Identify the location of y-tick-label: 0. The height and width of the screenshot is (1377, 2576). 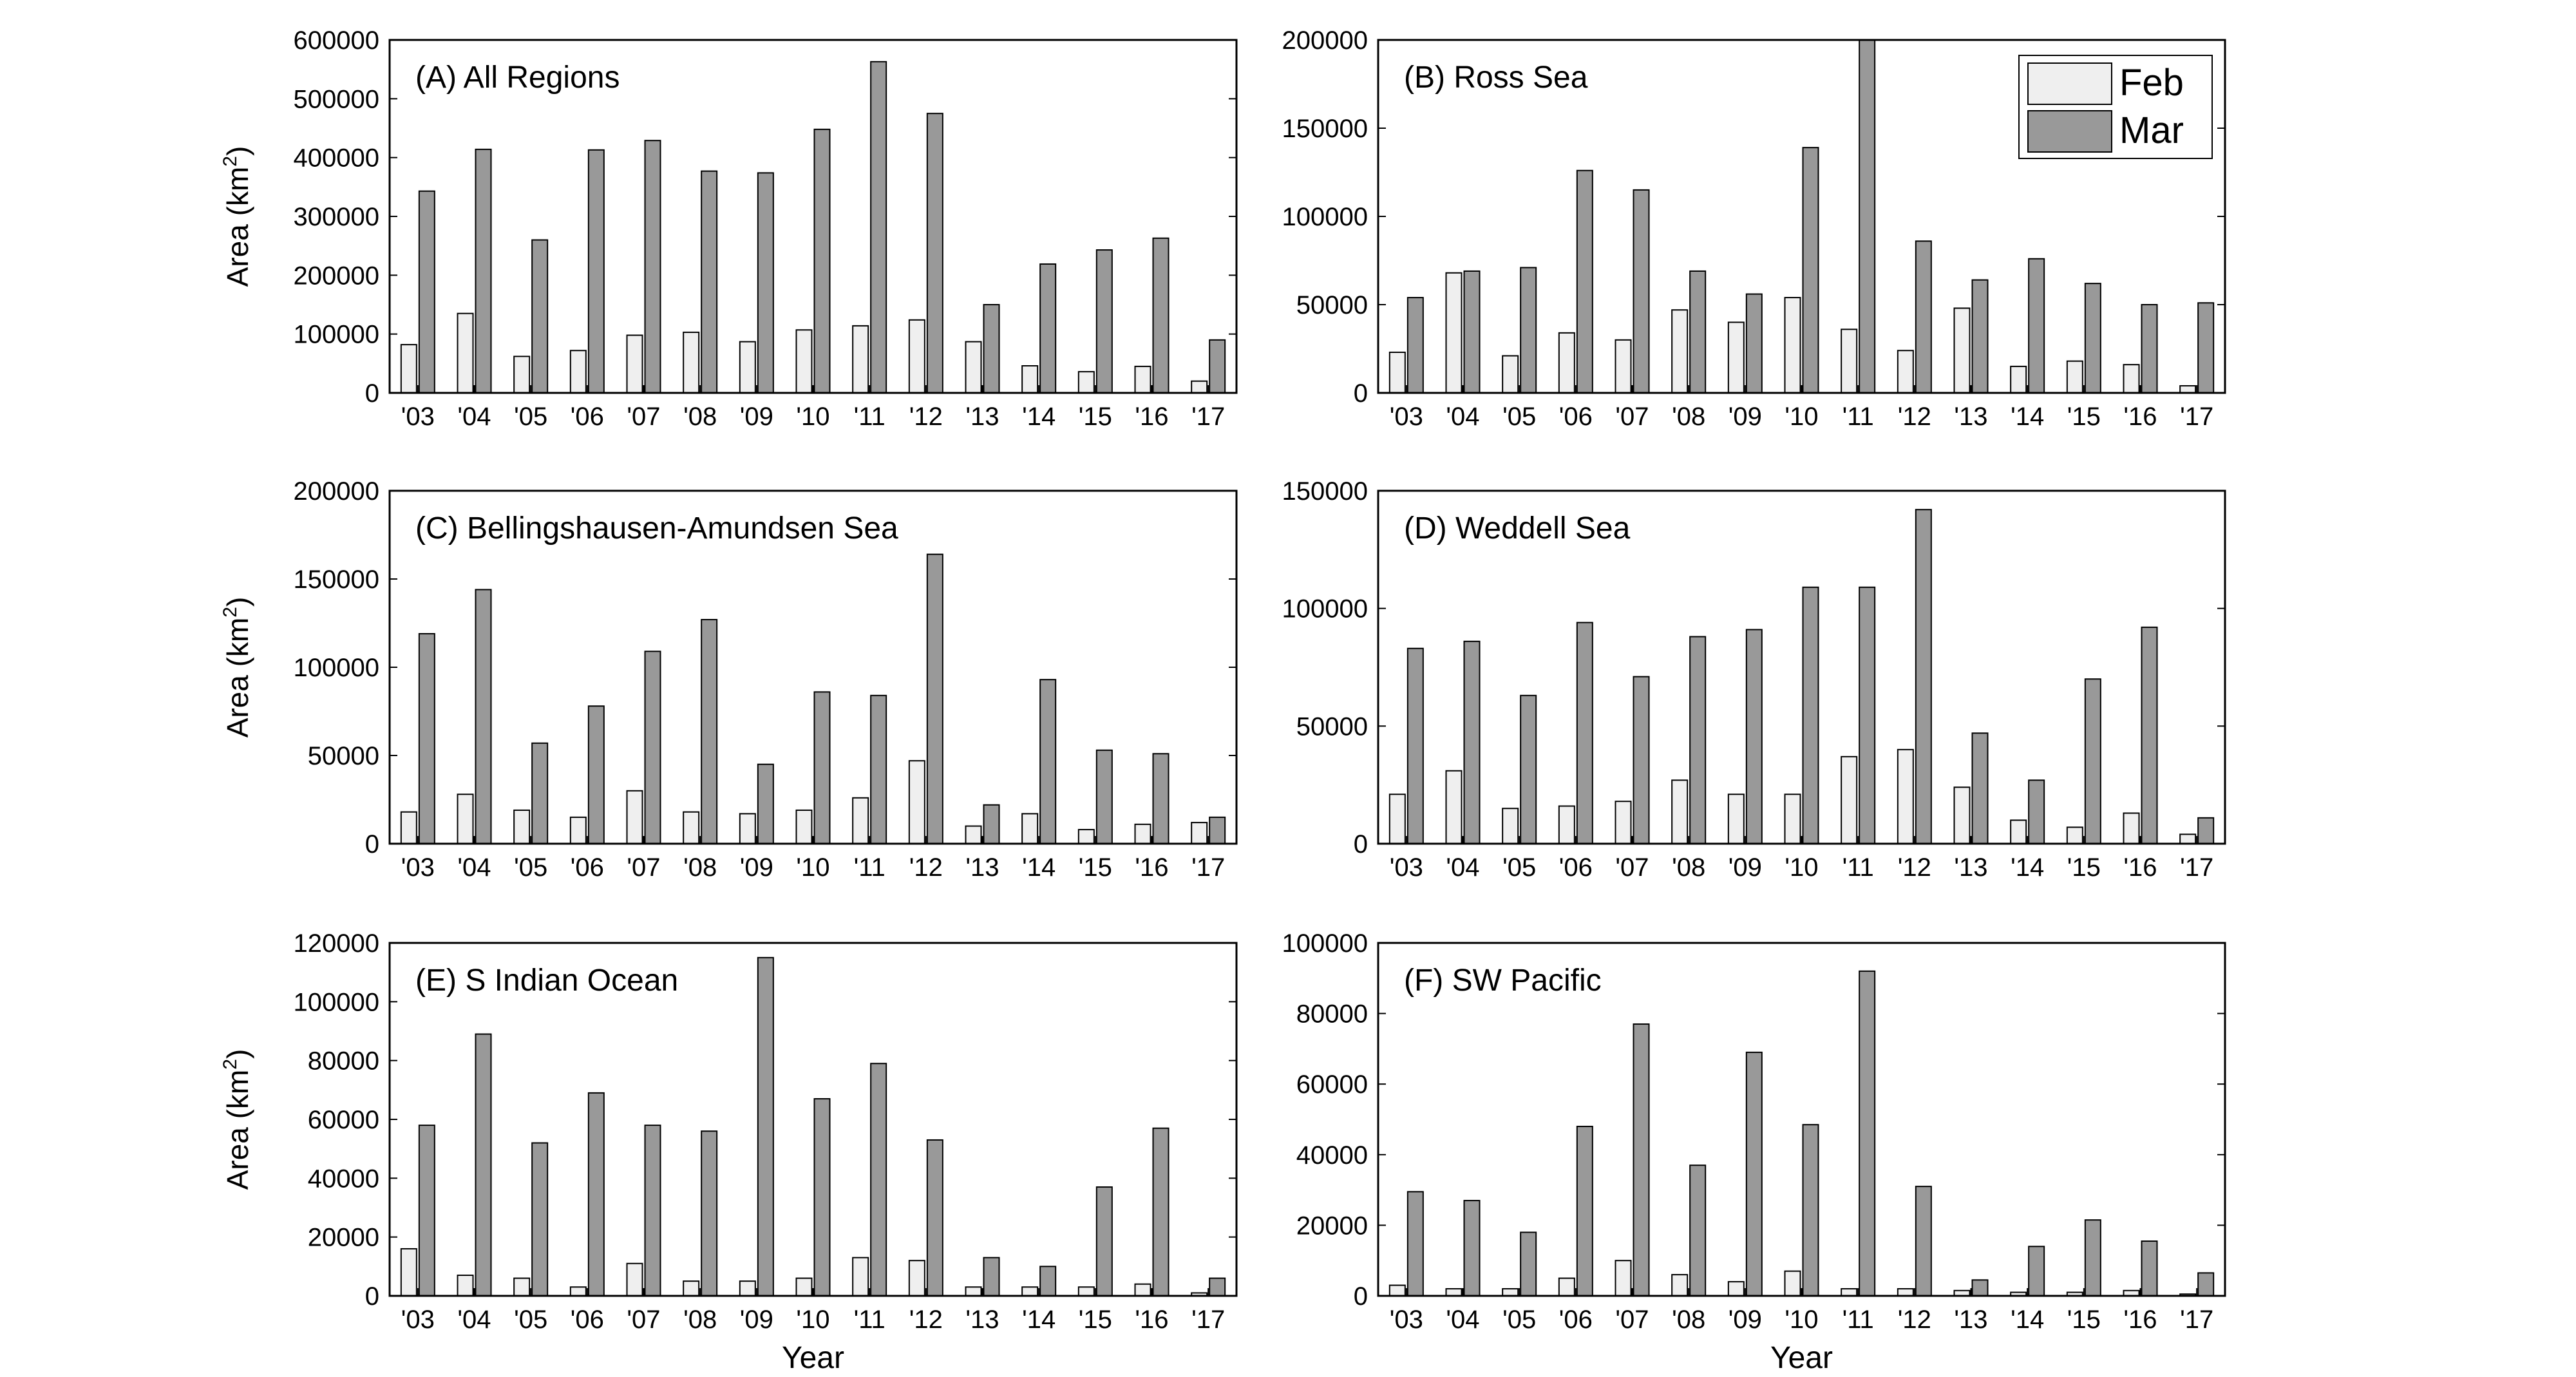
(372, 844).